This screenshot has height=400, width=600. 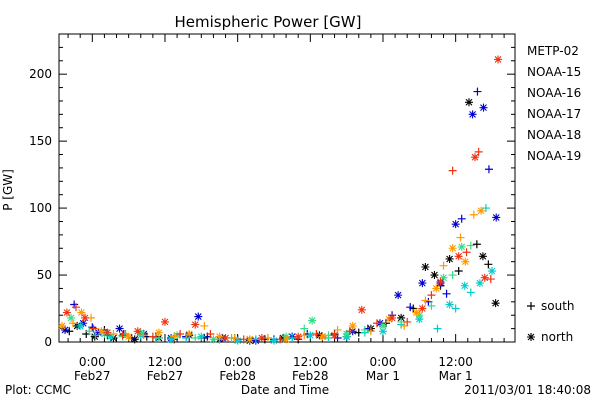 What do you see at coordinates (531, 337) in the screenshot?
I see `star-marker-icon` at bounding box center [531, 337].